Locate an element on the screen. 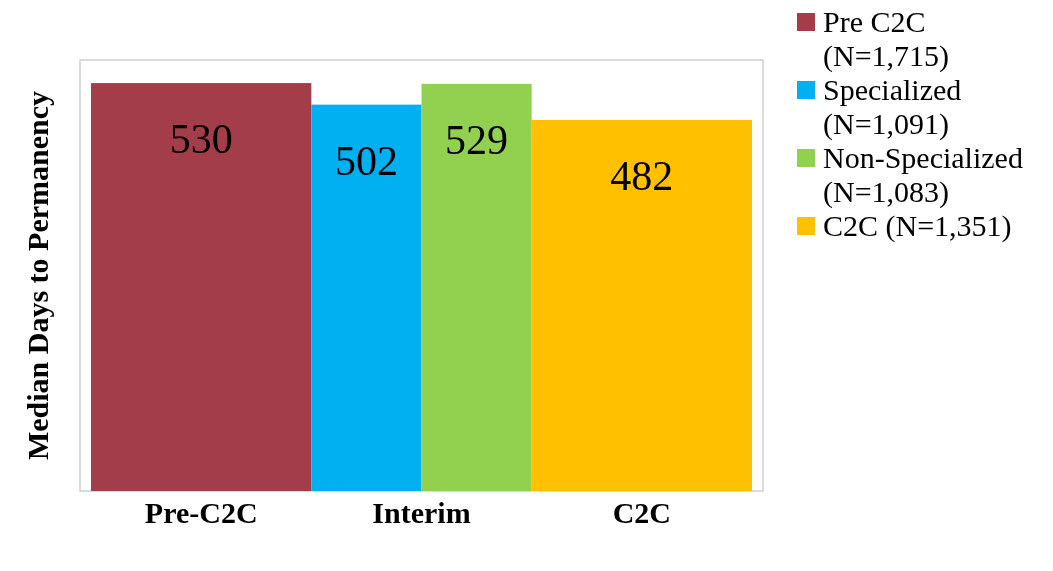 The image size is (1053, 571). x-tick-label: Interim is located at coordinates (421, 513).